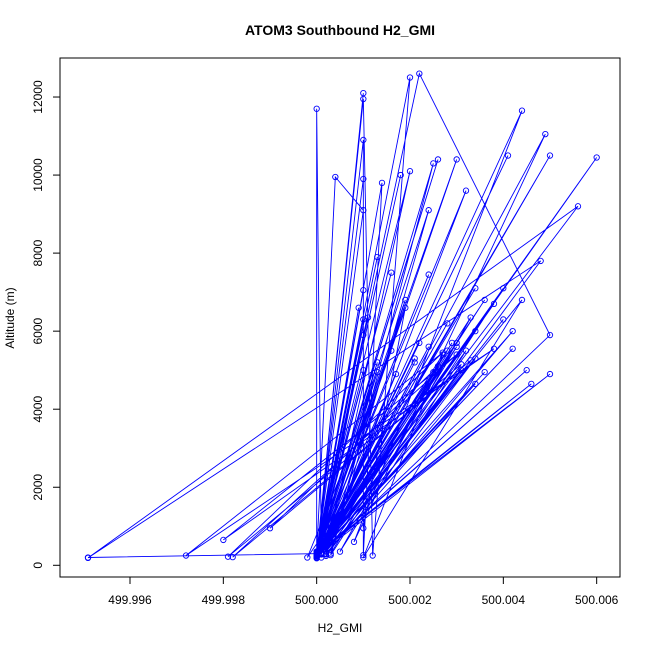 Image resolution: width=650 pixels, height=650 pixels. Describe the element at coordinates (410, 600) in the screenshot. I see `x-tick-label: 500.002` at that location.